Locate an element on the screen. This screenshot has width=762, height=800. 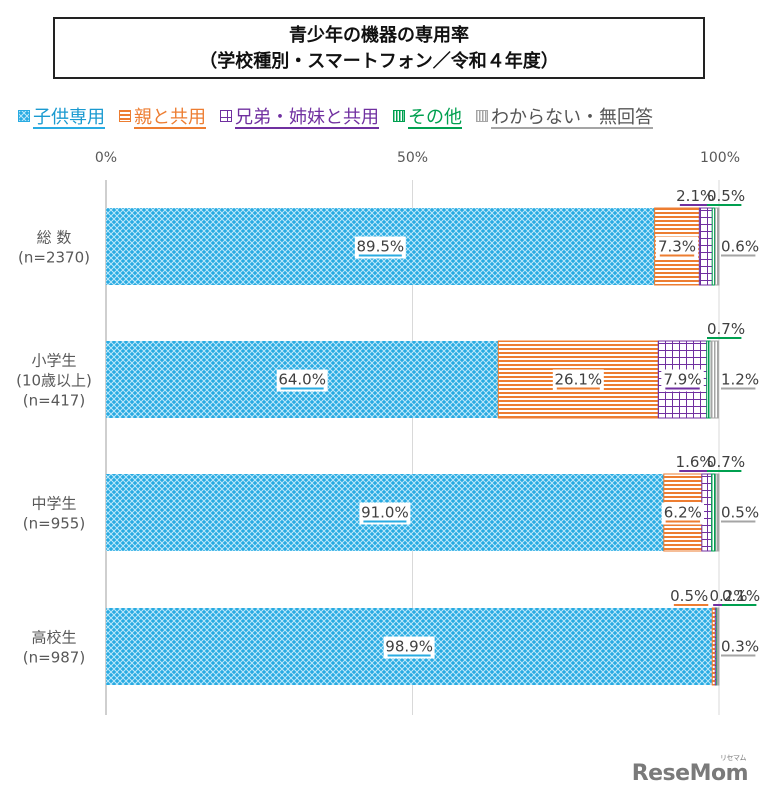
data-label-group: 26.1% is located at coordinates (578, 380).